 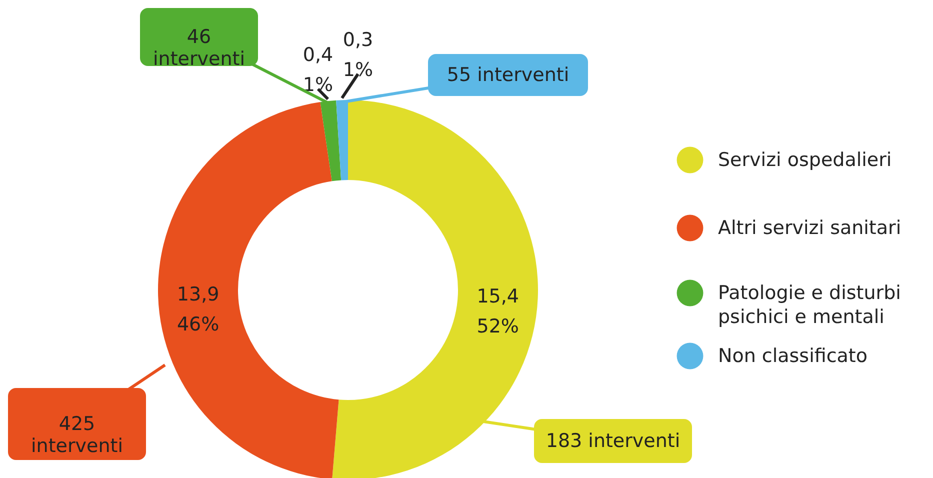 What do you see at coordinates (199, 48) in the screenshot?
I see `text: 46 interventi` at bounding box center [199, 48].